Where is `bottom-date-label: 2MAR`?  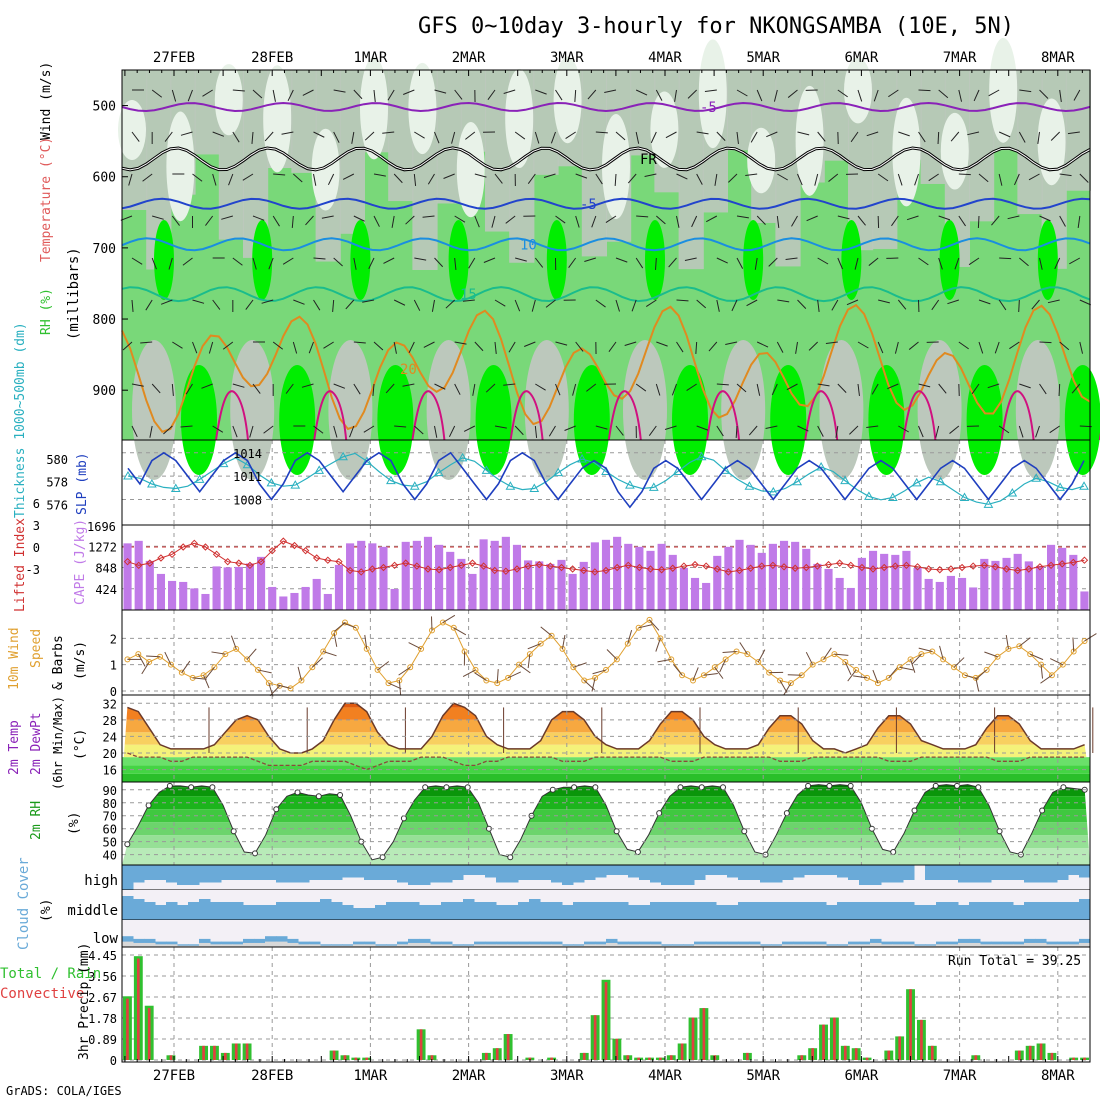 bottom-date-label: 2MAR is located at coordinates (469, 1076).